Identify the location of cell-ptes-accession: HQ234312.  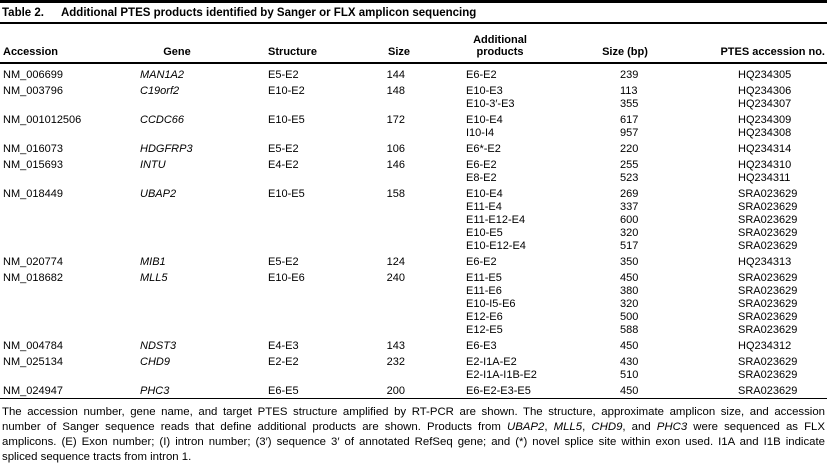
(765, 345).